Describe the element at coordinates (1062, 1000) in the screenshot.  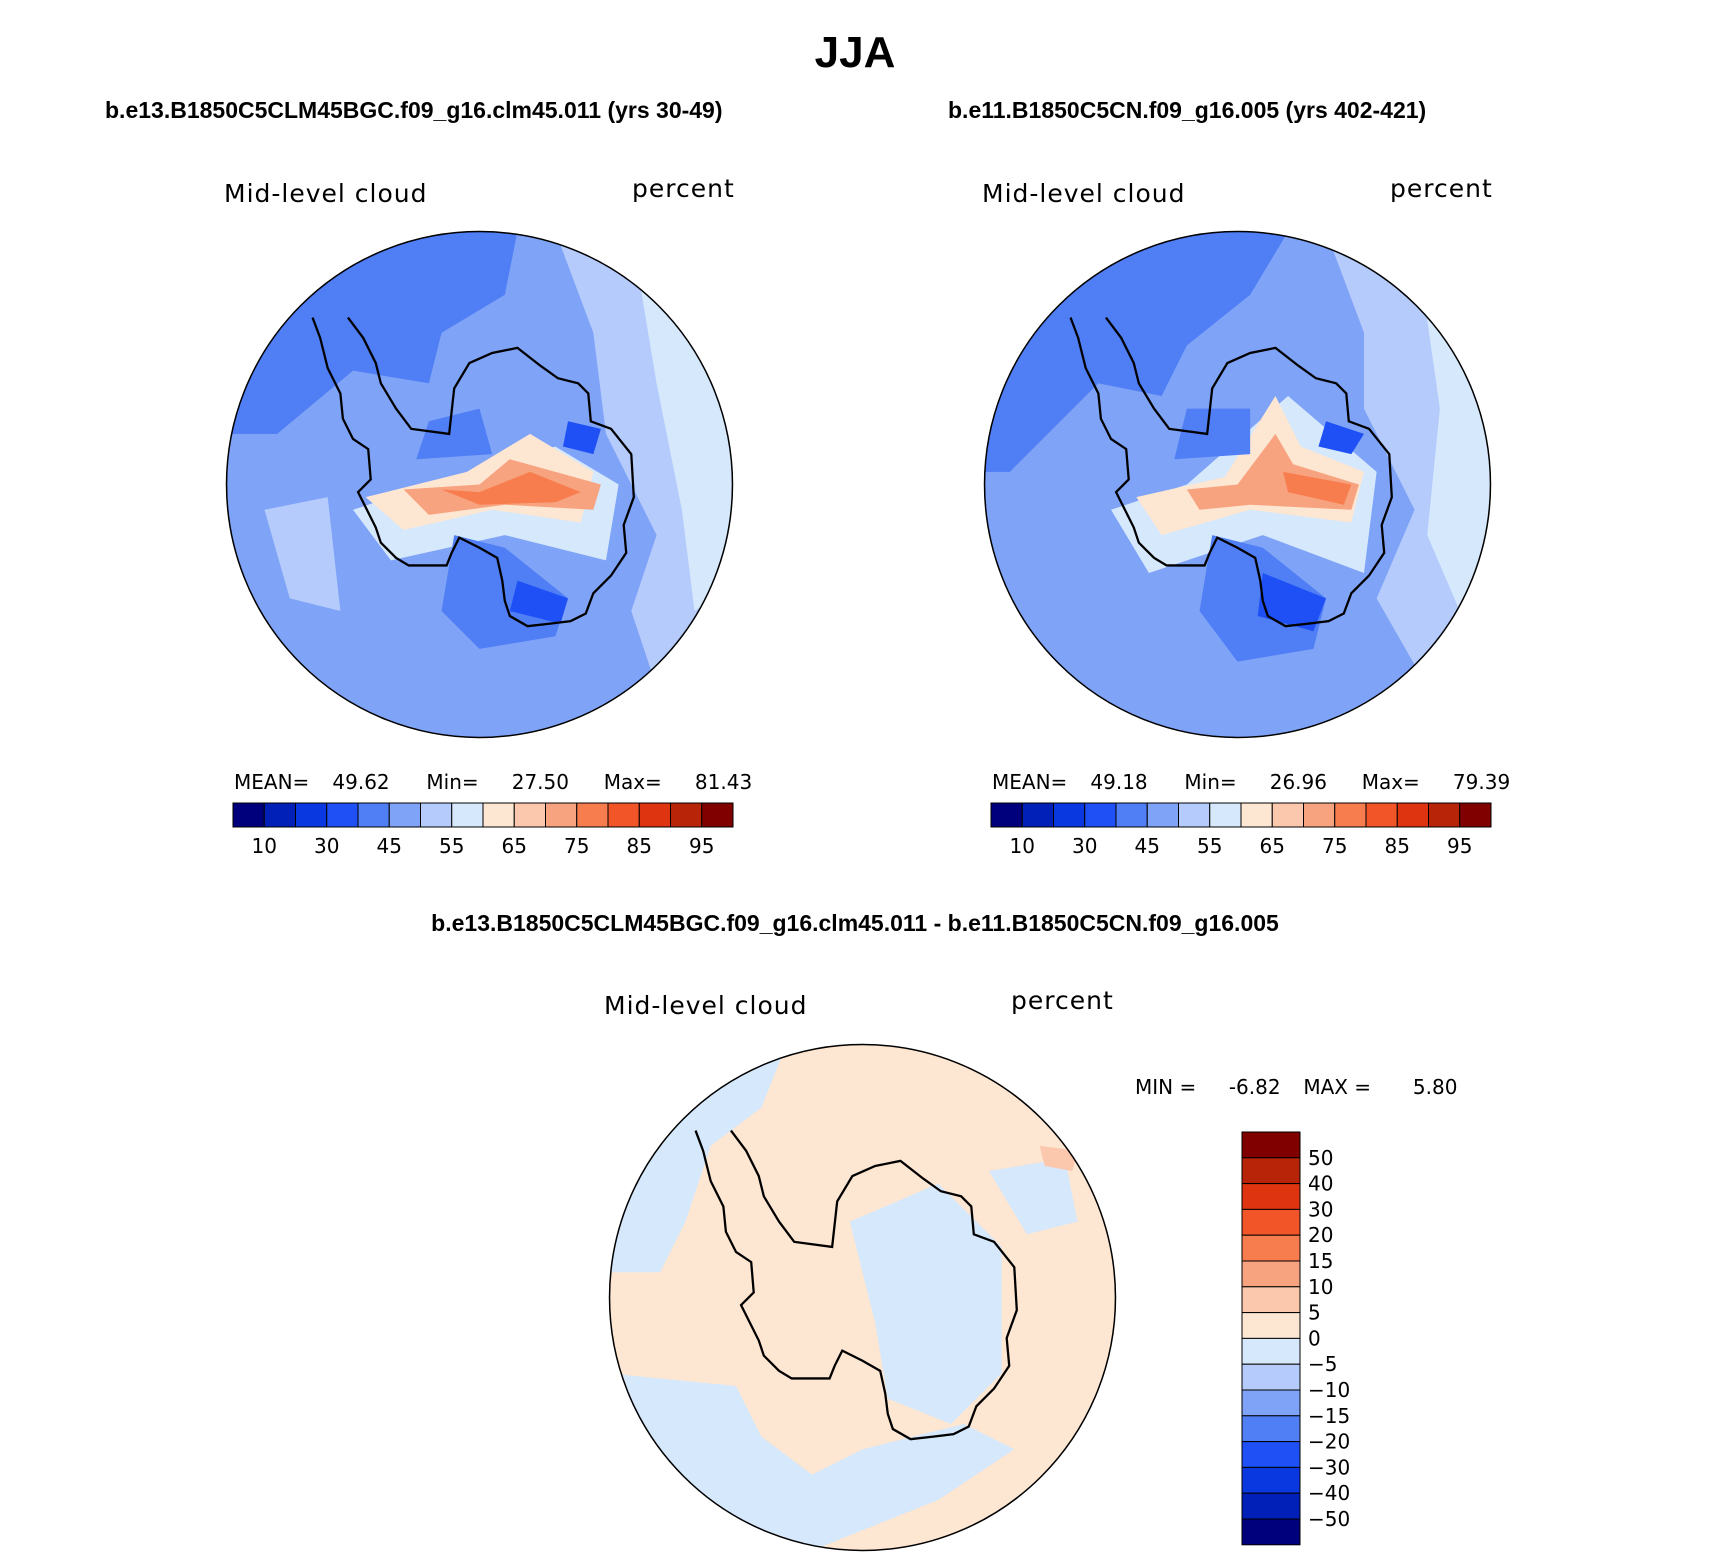
I see `panel-3-units-label: percent` at that location.